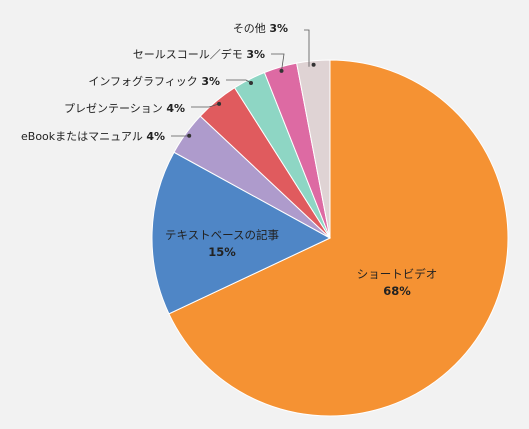 Image resolution: width=529 pixels, height=429 pixels. What do you see at coordinates (115, 108) in the screenshot?
I see `callout-label-name: プレゼンテーション` at bounding box center [115, 108].